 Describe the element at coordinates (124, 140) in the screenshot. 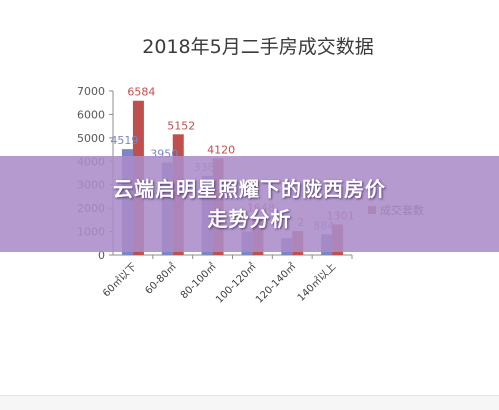

I see `data-label: 4519` at that location.